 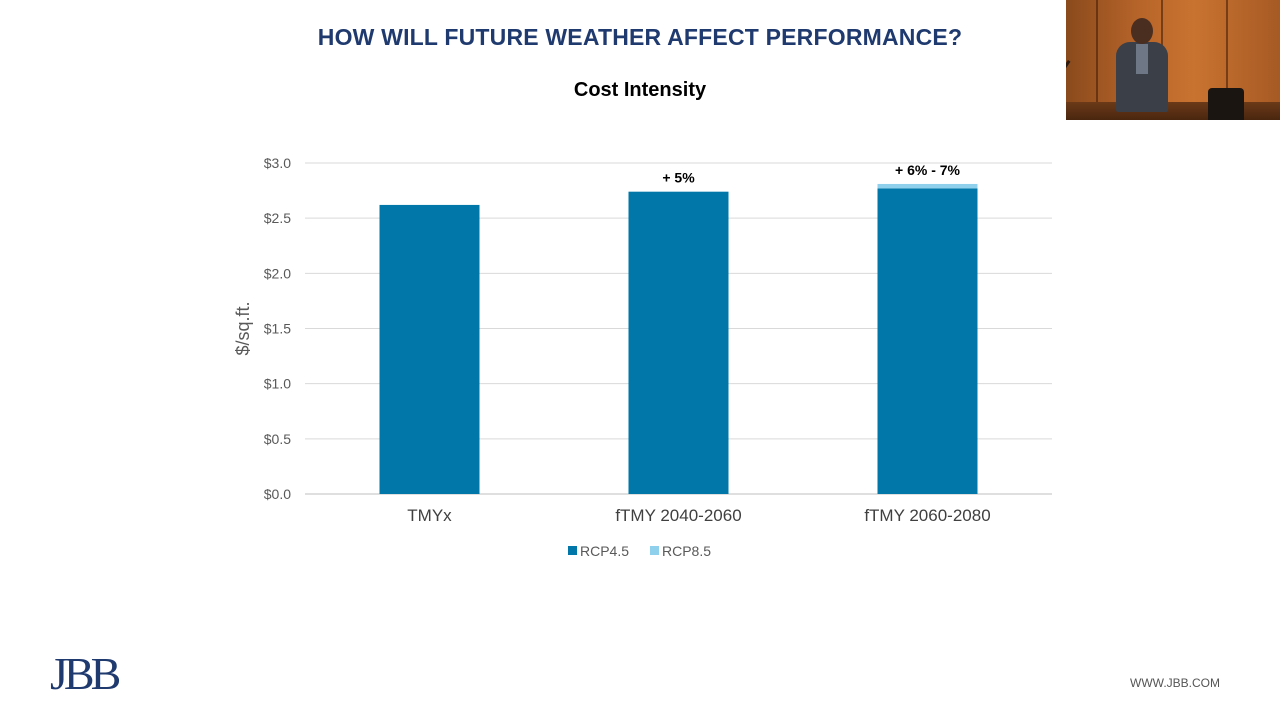 I want to click on footer-url: WWW.JBB.COM, so click(x=1175, y=683).